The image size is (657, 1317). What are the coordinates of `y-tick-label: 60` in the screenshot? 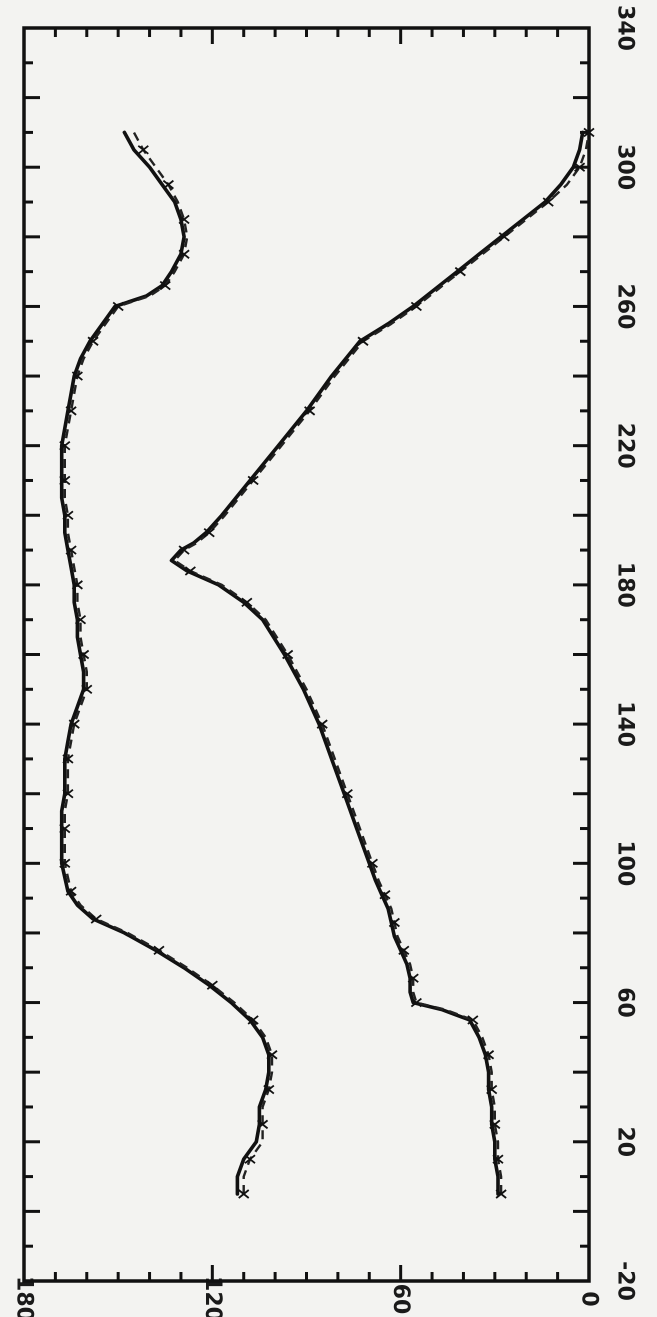 It's located at (400, 1299).